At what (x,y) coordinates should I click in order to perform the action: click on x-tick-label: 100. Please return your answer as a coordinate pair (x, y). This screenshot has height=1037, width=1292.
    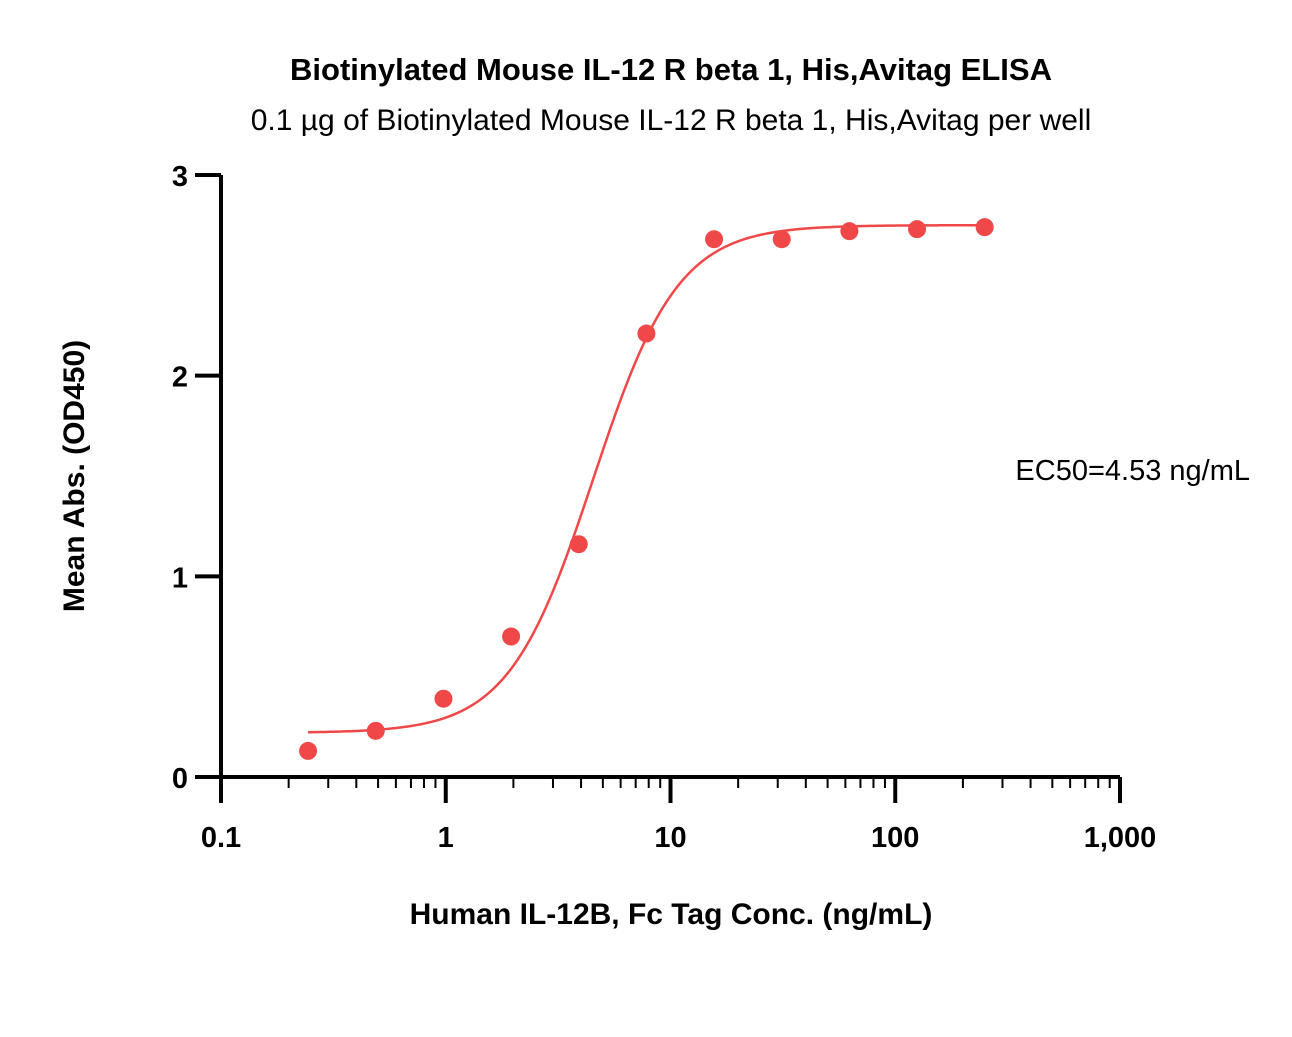
    Looking at the image, I should click on (895, 838).